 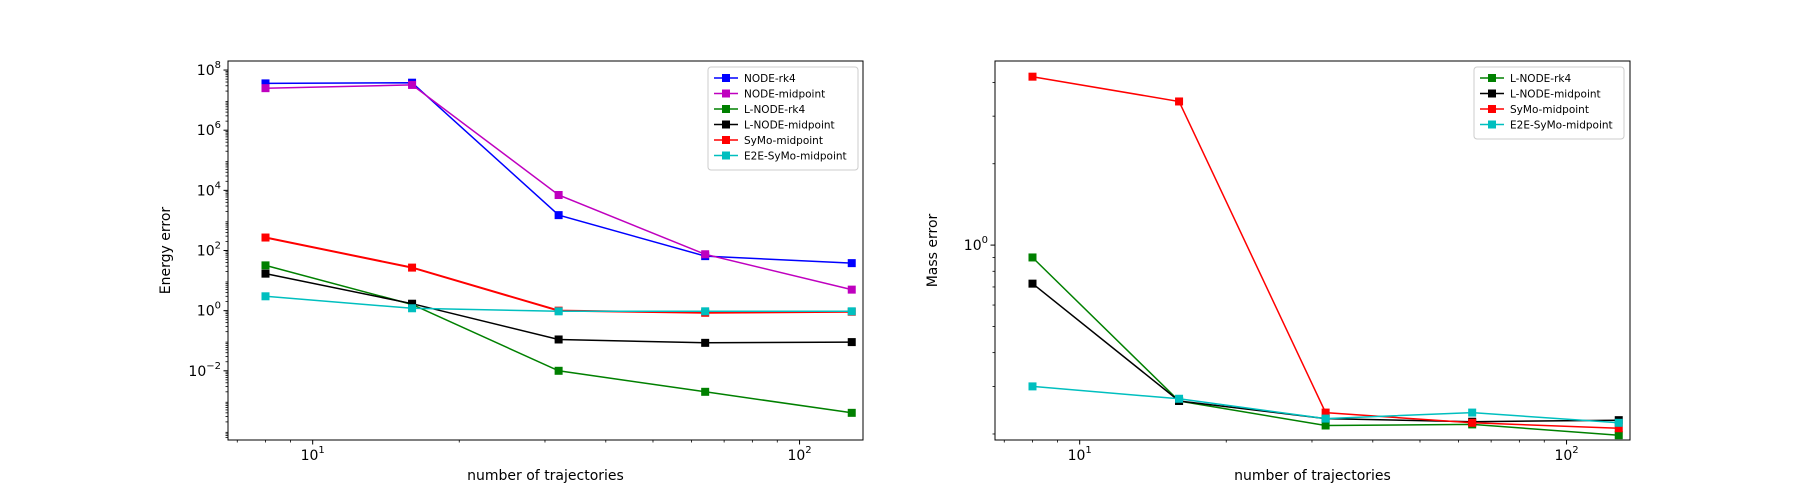 What do you see at coordinates (209, 189) in the screenshot?
I see `y-tick-label: 10⁴` at bounding box center [209, 189].